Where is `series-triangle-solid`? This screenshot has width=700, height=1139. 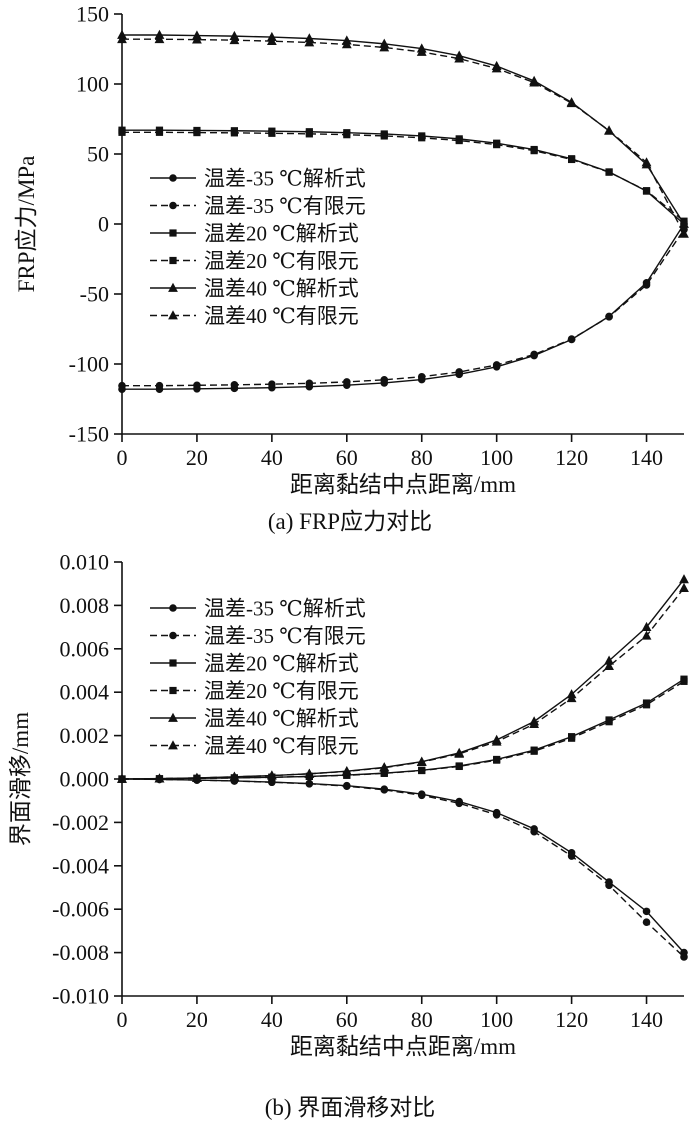 series-triangle-solid is located at coordinates (403, 128).